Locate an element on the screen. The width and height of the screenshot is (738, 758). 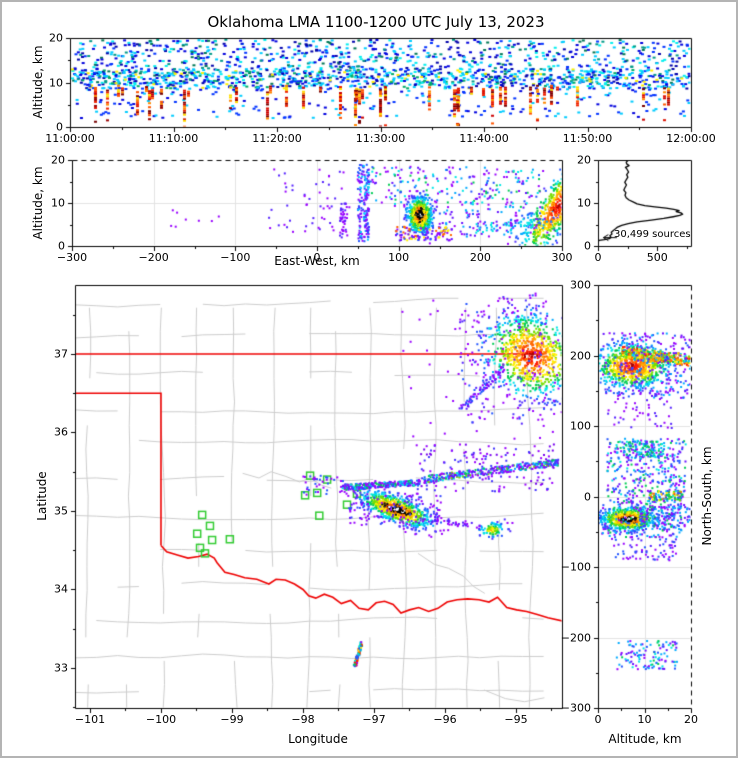
tick-label: 500 is located at coordinates (657, 257).